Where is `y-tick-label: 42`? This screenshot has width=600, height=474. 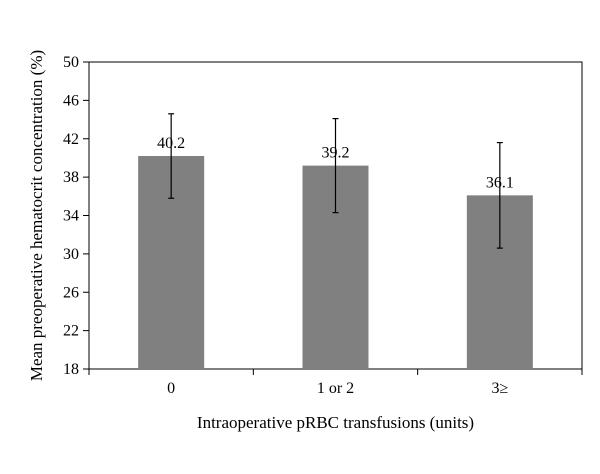 y-tick-label: 42 is located at coordinates (71, 139).